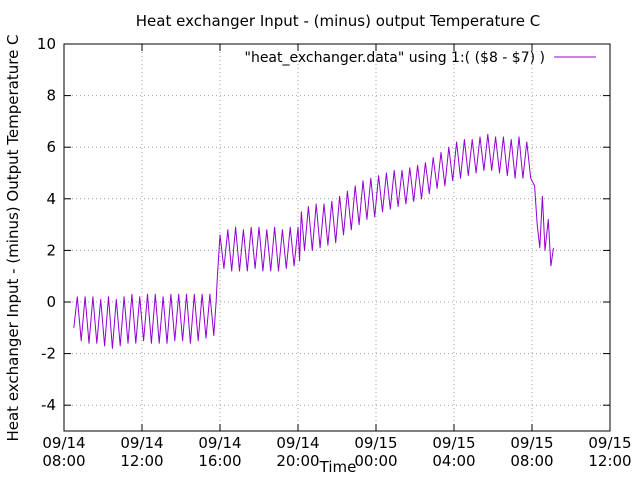 This screenshot has height=480, width=640. Describe the element at coordinates (51, 302) in the screenshot. I see `y-tick-label: 0` at that location.